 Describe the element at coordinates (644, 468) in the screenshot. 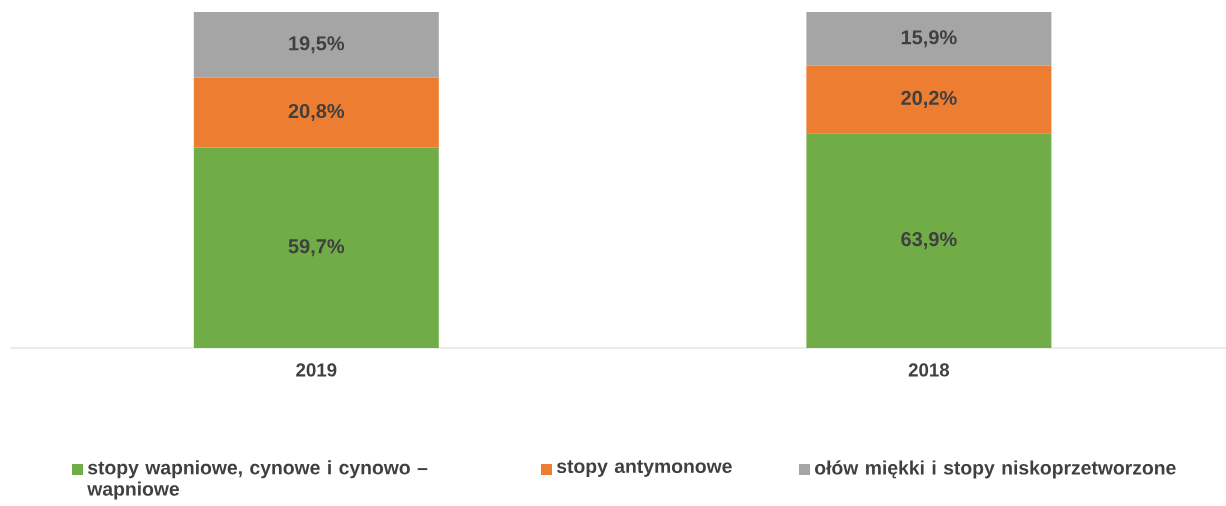

I see `legend-label: stopy antymonowe` at that location.